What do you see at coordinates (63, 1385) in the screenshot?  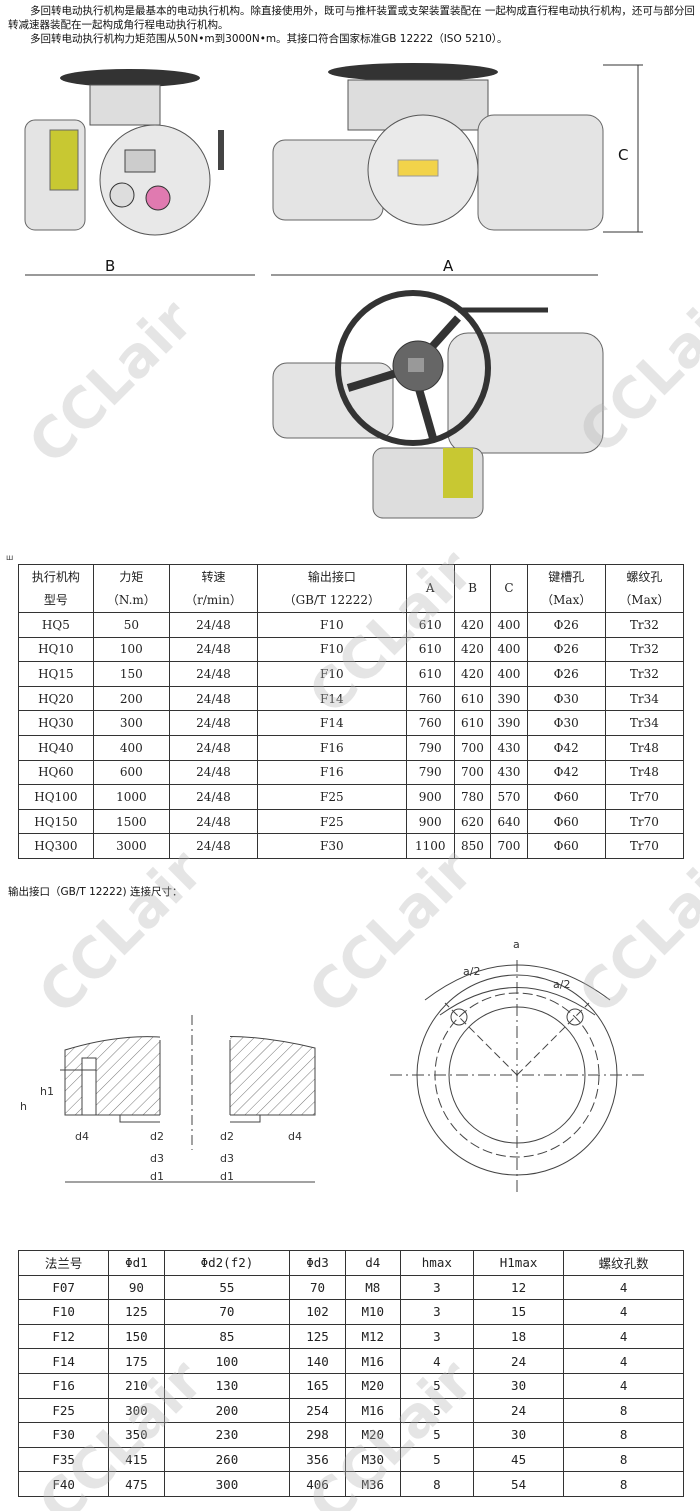 I see `flange-table-cell: F16` at bounding box center [63, 1385].